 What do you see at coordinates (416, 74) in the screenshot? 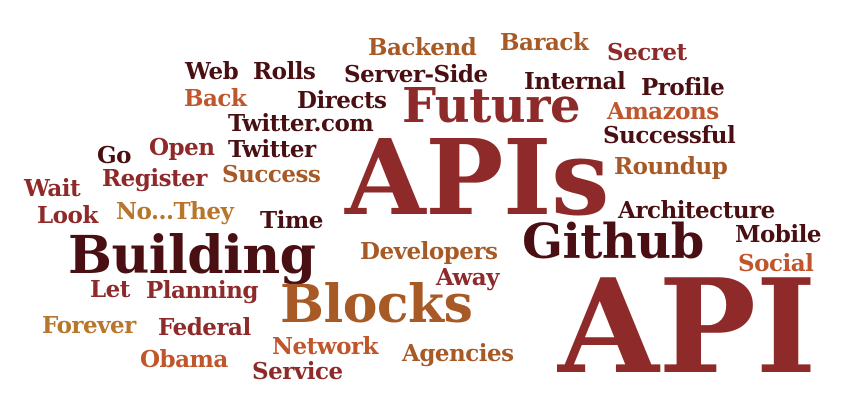
I see `word-server-side: Server-Side` at bounding box center [416, 74].